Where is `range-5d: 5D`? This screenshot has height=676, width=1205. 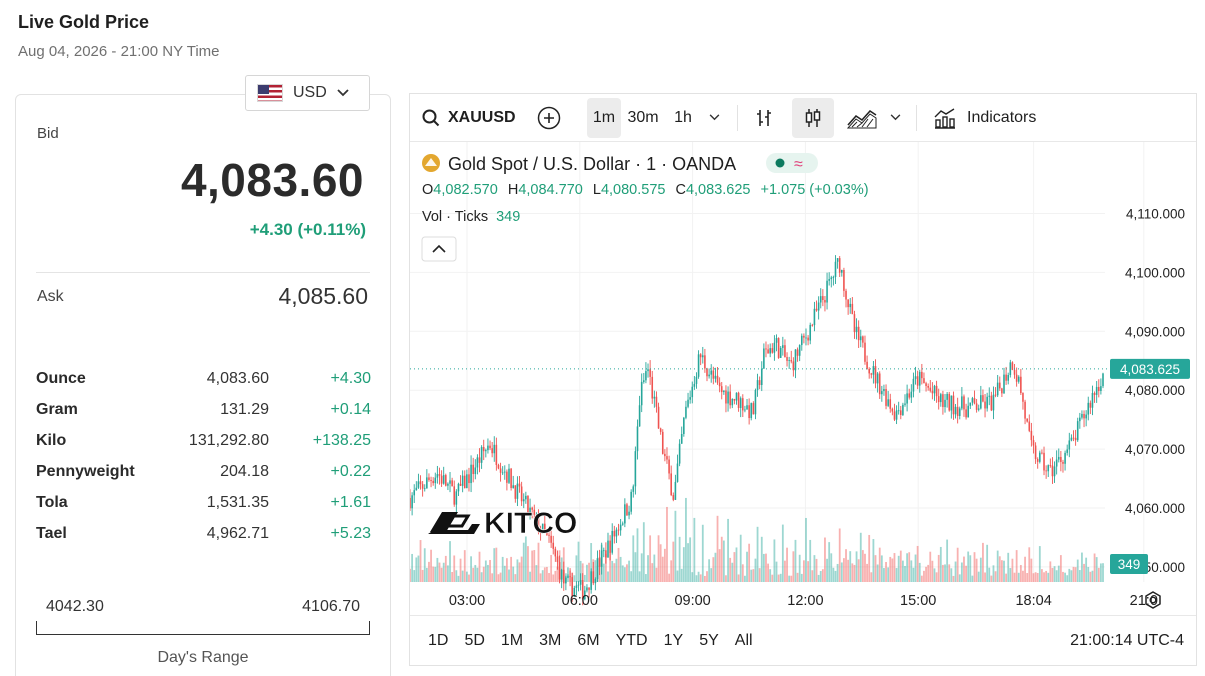 range-5d: 5D is located at coordinates (474, 641).